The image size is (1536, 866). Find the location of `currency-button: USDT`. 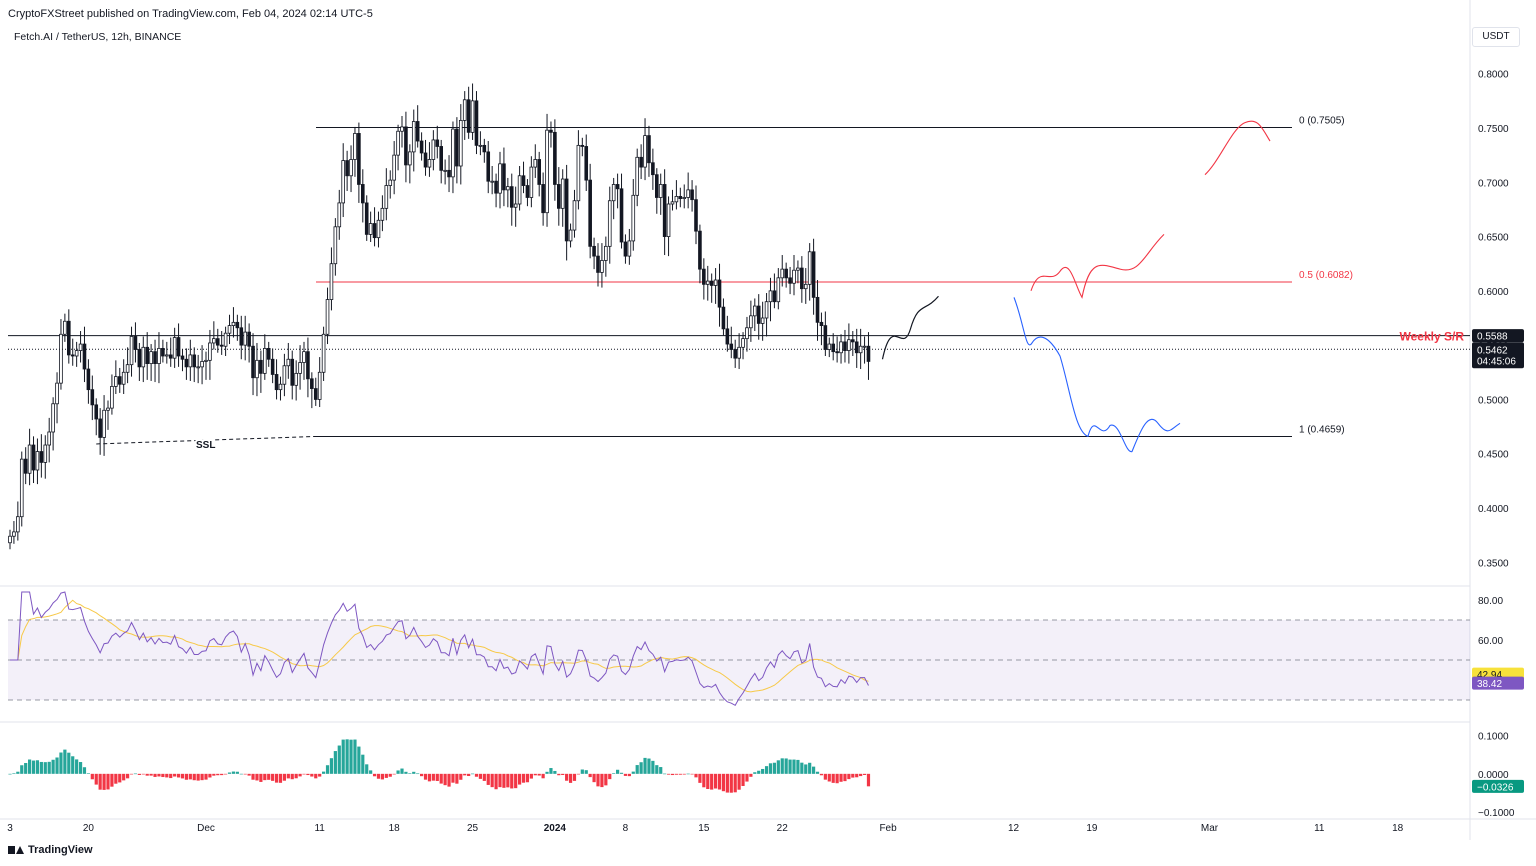

currency-button: USDT is located at coordinates (1496, 37).